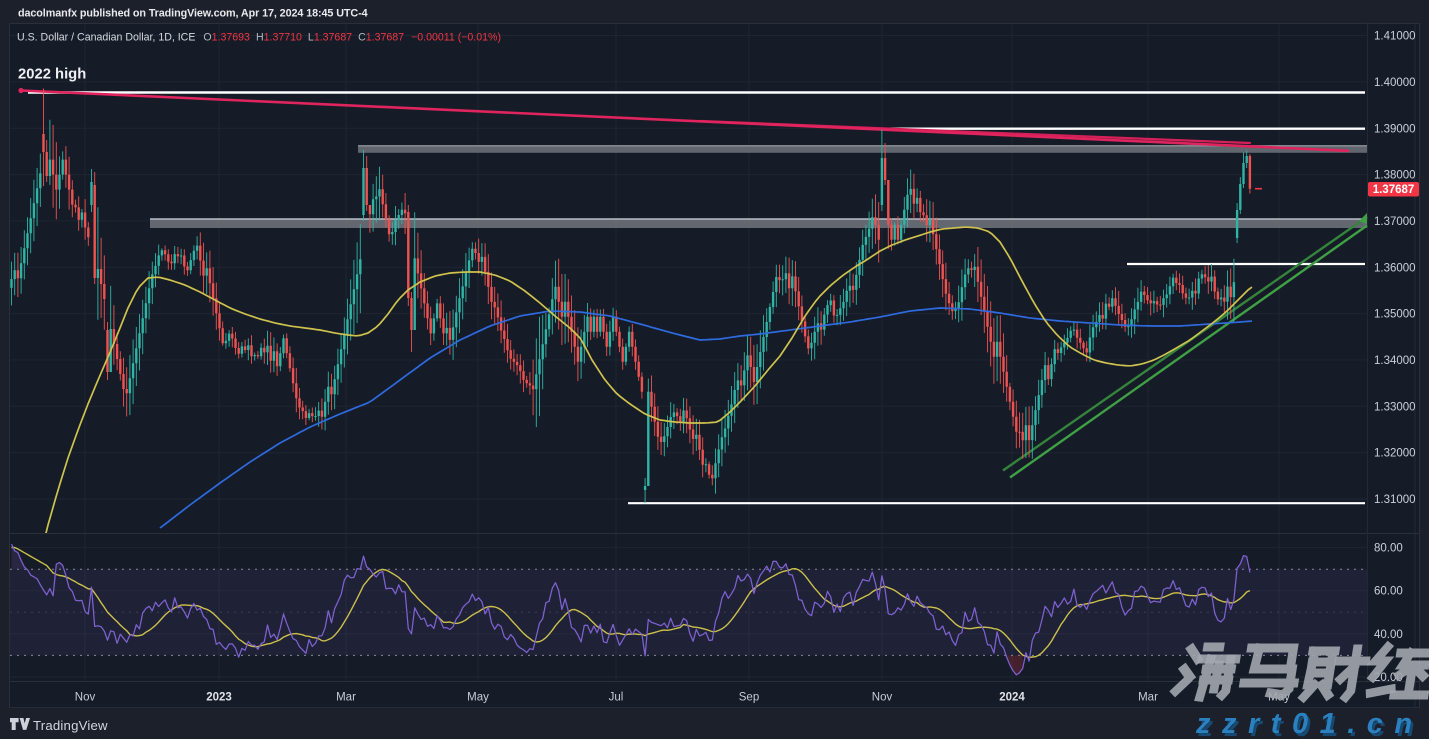  What do you see at coordinates (478, 698) in the screenshot?
I see `svg-text: May` at bounding box center [478, 698].